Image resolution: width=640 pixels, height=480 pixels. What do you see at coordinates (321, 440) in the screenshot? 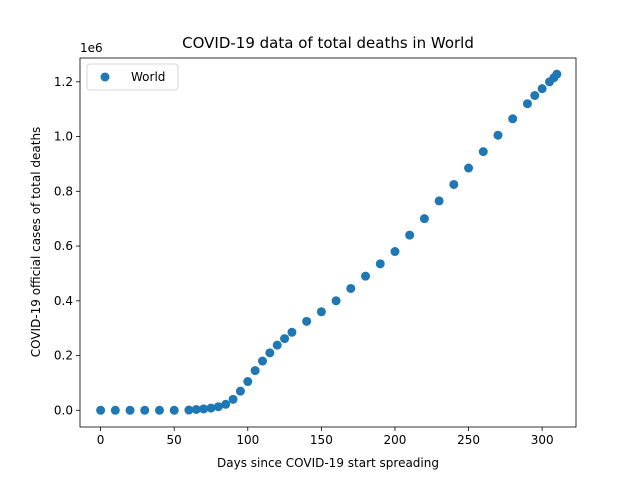
I see `x-tick-label: 150` at bounding box center [321, 440].